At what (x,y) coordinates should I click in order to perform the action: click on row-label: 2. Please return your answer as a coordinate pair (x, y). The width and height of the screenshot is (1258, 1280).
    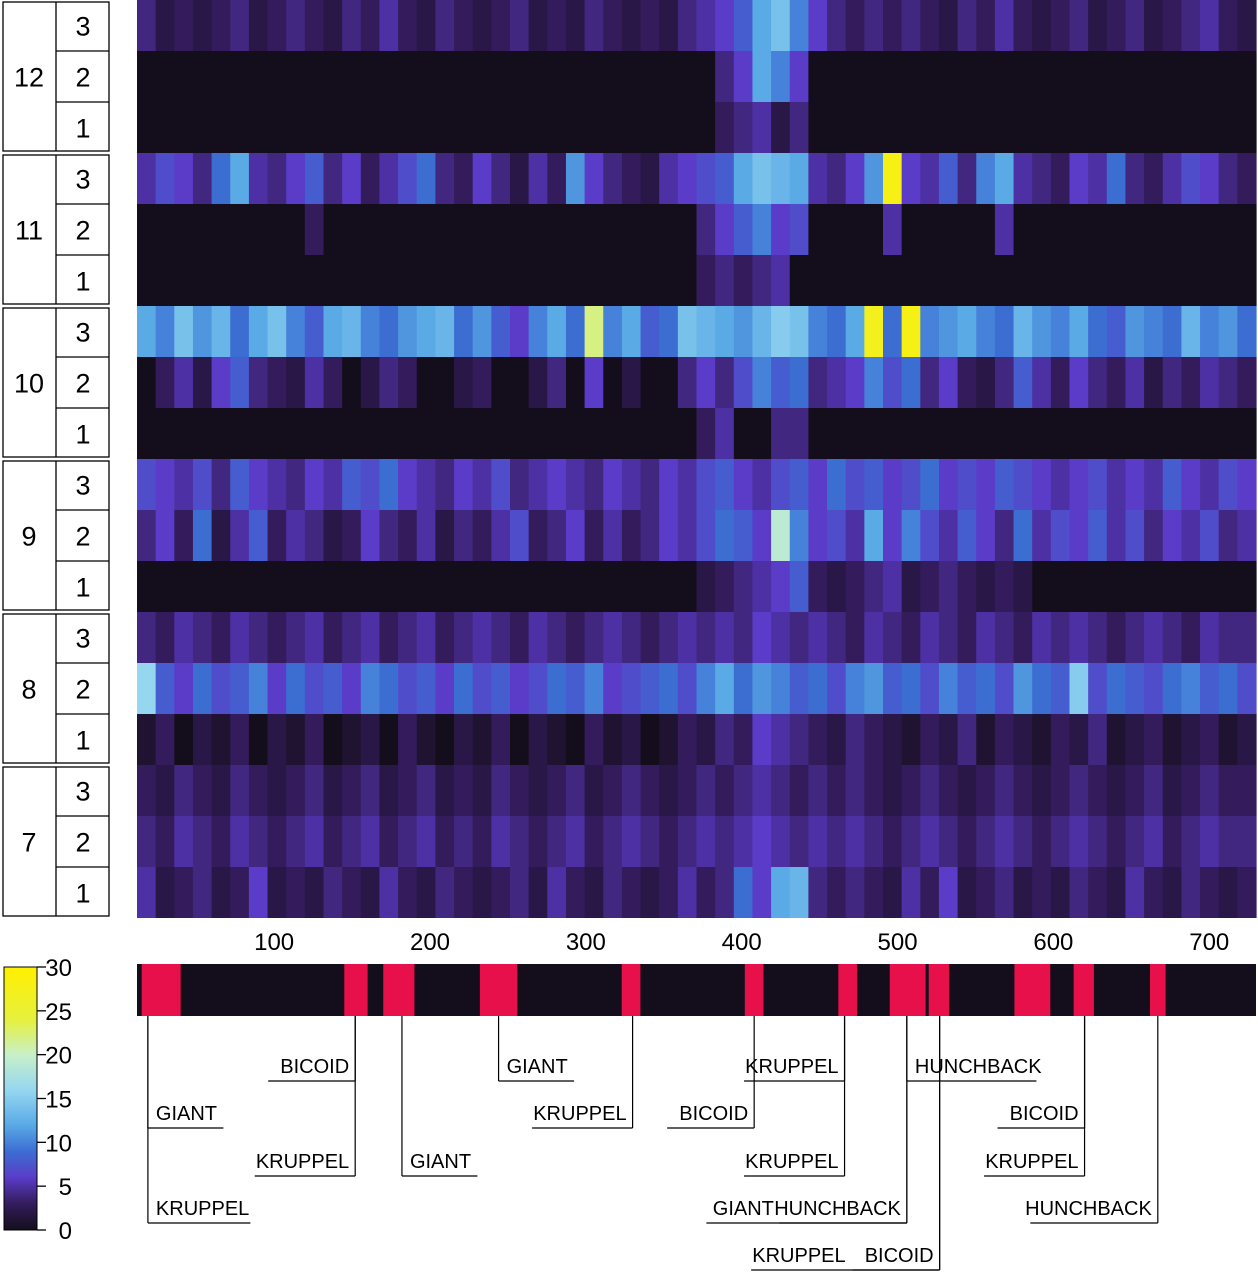
    Looking at the image, I should click on (82, 231).